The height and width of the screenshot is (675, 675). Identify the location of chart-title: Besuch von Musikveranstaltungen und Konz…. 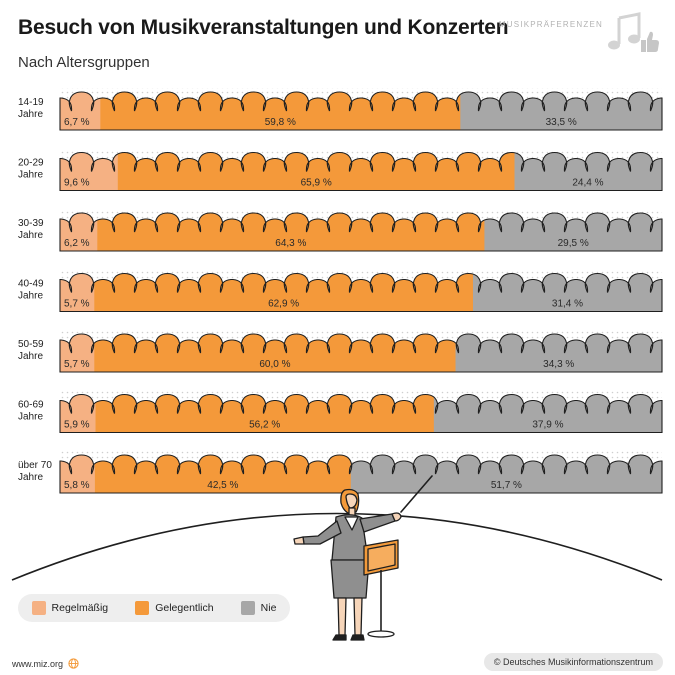
(263, 27).